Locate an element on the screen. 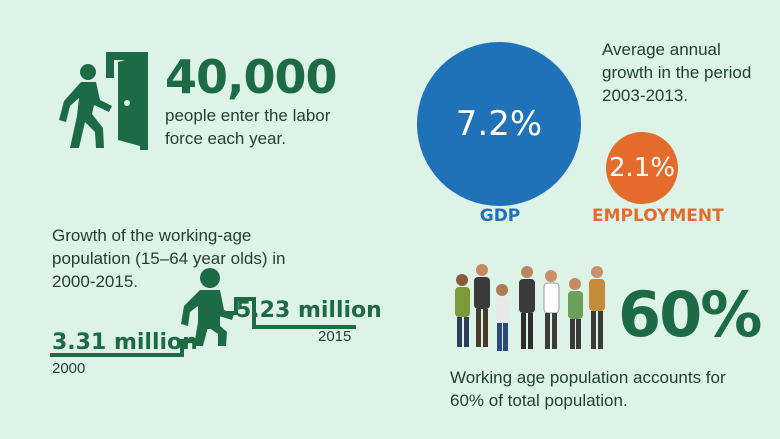  gdp-circle: 7.2% is located at coordinates (499, 124).